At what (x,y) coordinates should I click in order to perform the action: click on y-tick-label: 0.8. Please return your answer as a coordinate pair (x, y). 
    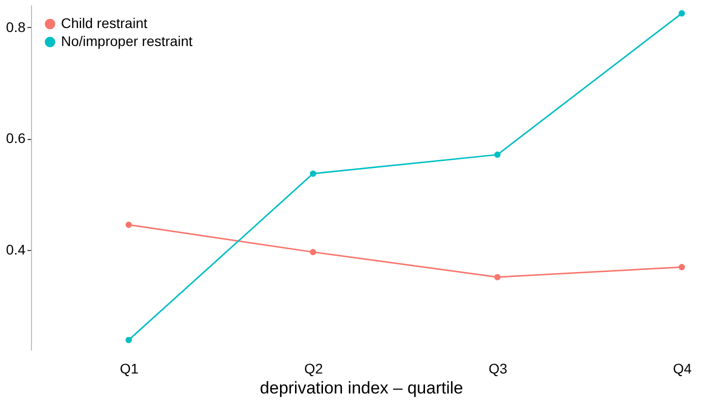
    Looking at the image, I should click on (16, 26).